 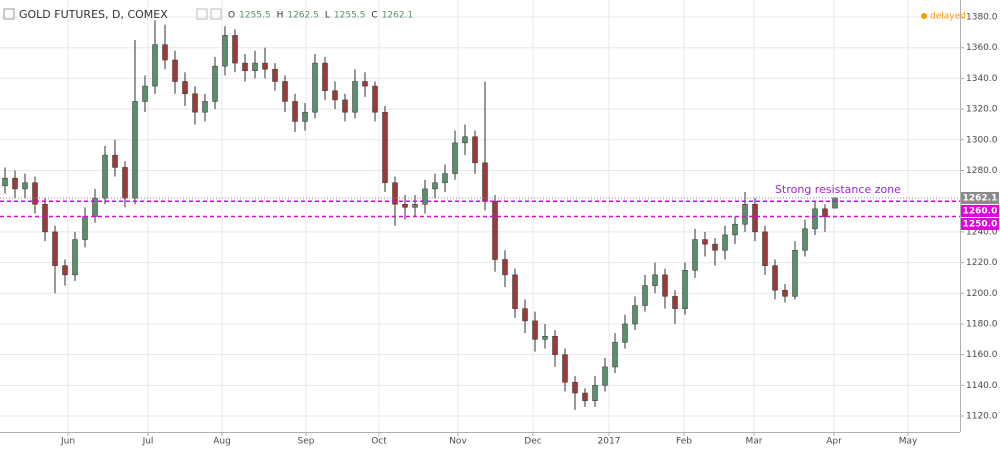 What do you see at coordinates (982, 48) in the screenshot?
I see `y-tick-label: 1360.0` at bounding box center [982, 48].